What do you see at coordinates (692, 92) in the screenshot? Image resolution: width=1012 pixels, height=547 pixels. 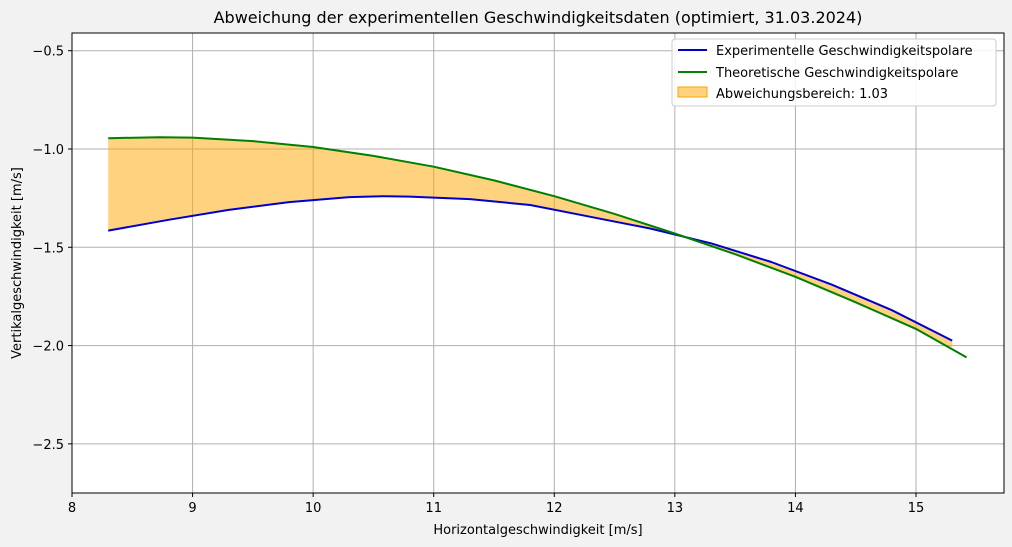 I see `legend-swatch-deviation` at bounding box center [692, 92].